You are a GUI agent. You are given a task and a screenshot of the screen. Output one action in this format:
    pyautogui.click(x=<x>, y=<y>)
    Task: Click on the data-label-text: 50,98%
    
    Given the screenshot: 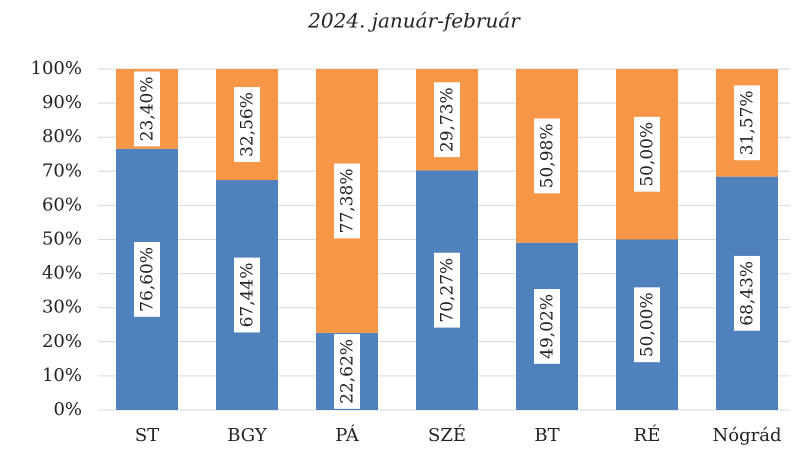 What is the action you would take?
    pyautogui.click(x=548, y=156)
    